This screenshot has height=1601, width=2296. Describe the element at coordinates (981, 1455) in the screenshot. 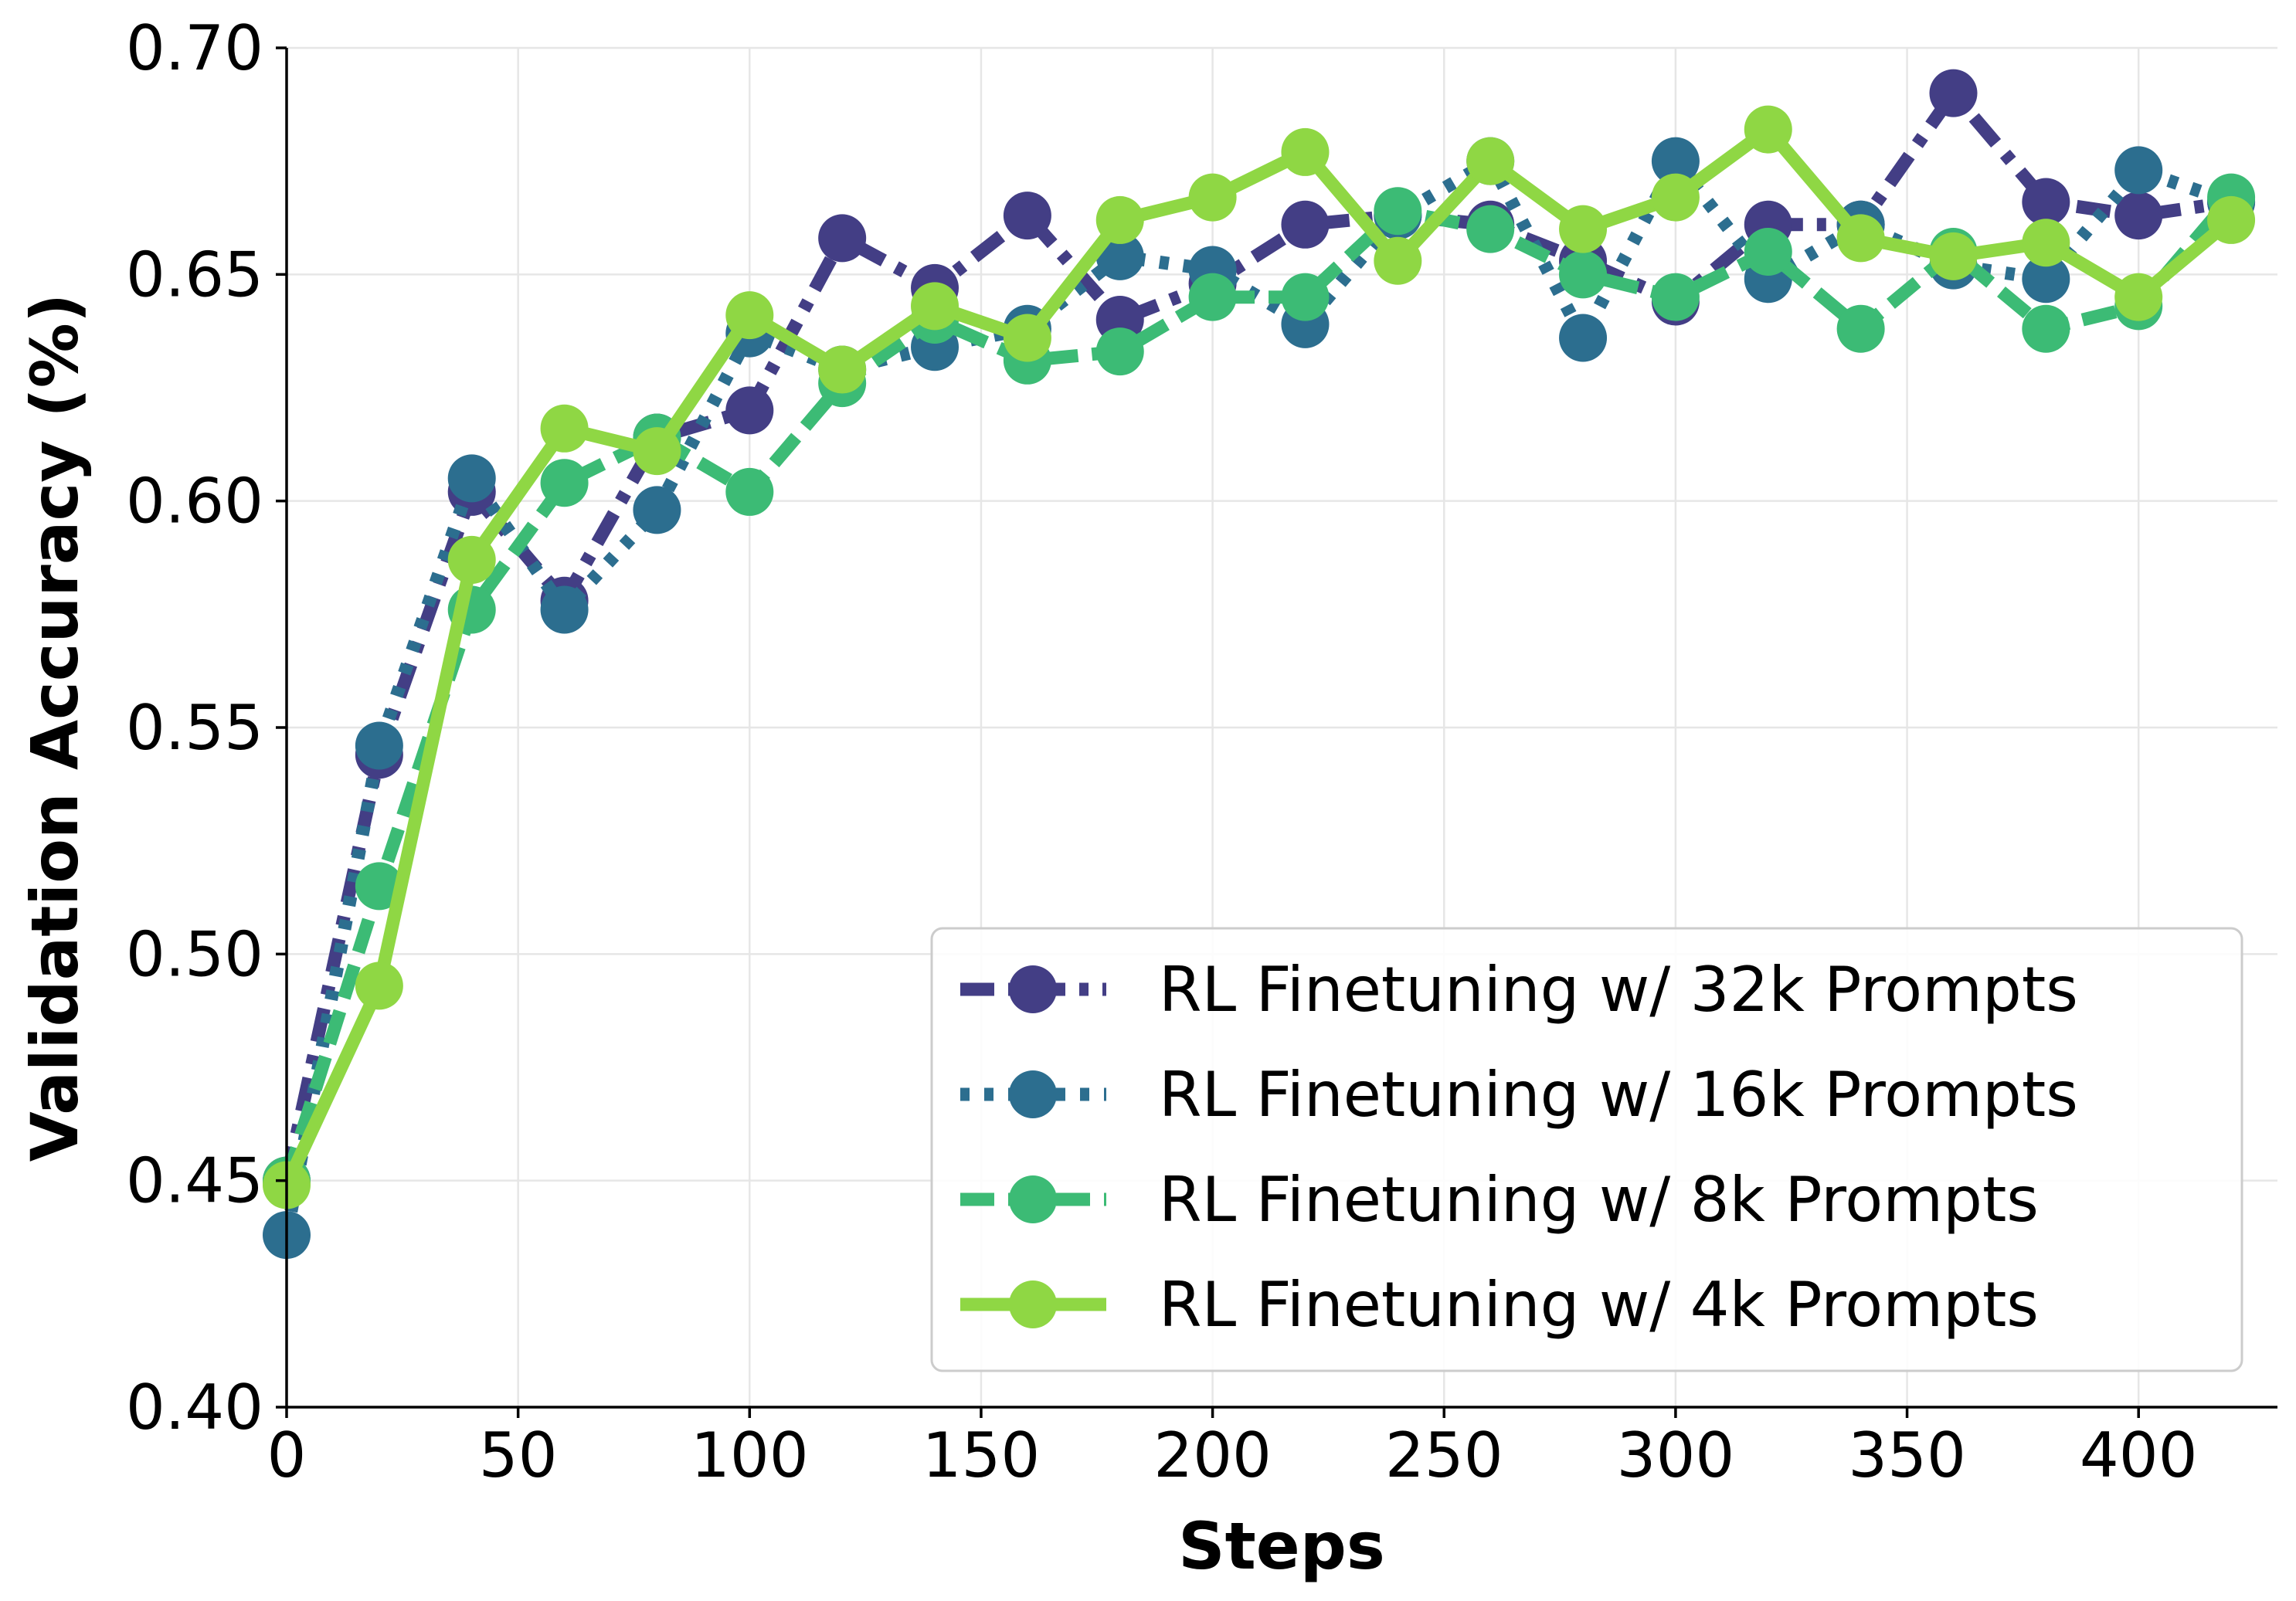

I see `x-tick-label: 150` at that location.